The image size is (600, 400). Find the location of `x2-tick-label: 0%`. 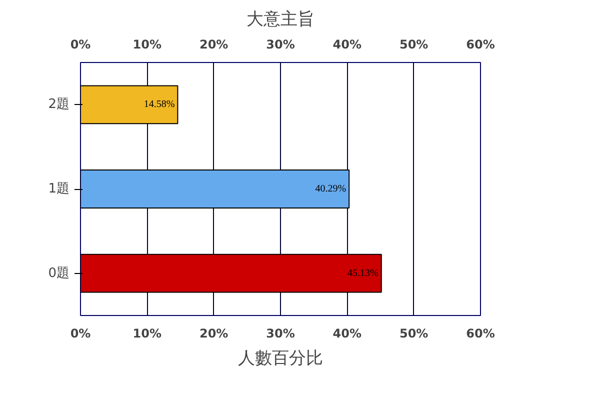

x2-tick-label: 0% is located at coordinates (80, 45).